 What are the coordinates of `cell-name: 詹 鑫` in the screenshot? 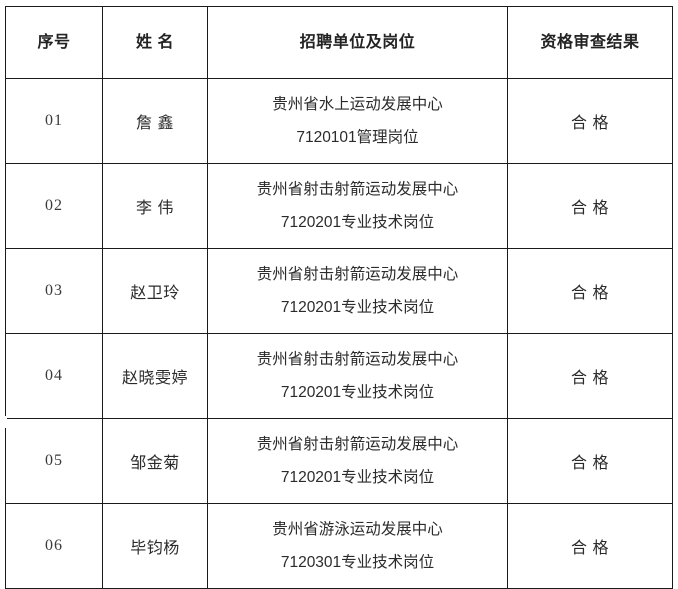 It's located at (155, 121).